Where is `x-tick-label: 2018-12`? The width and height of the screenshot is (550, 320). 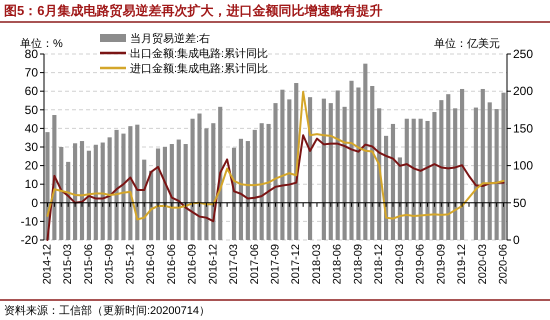 x-tick-label: 2018-12 is located at coordinates (379, 264).